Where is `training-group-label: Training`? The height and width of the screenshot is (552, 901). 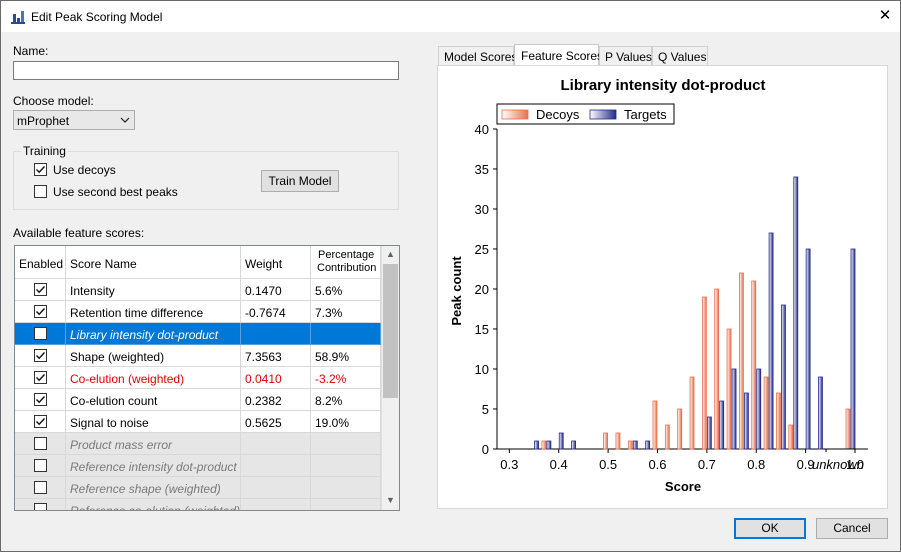 training-group-label: Training is located at coordinates (44, 151).